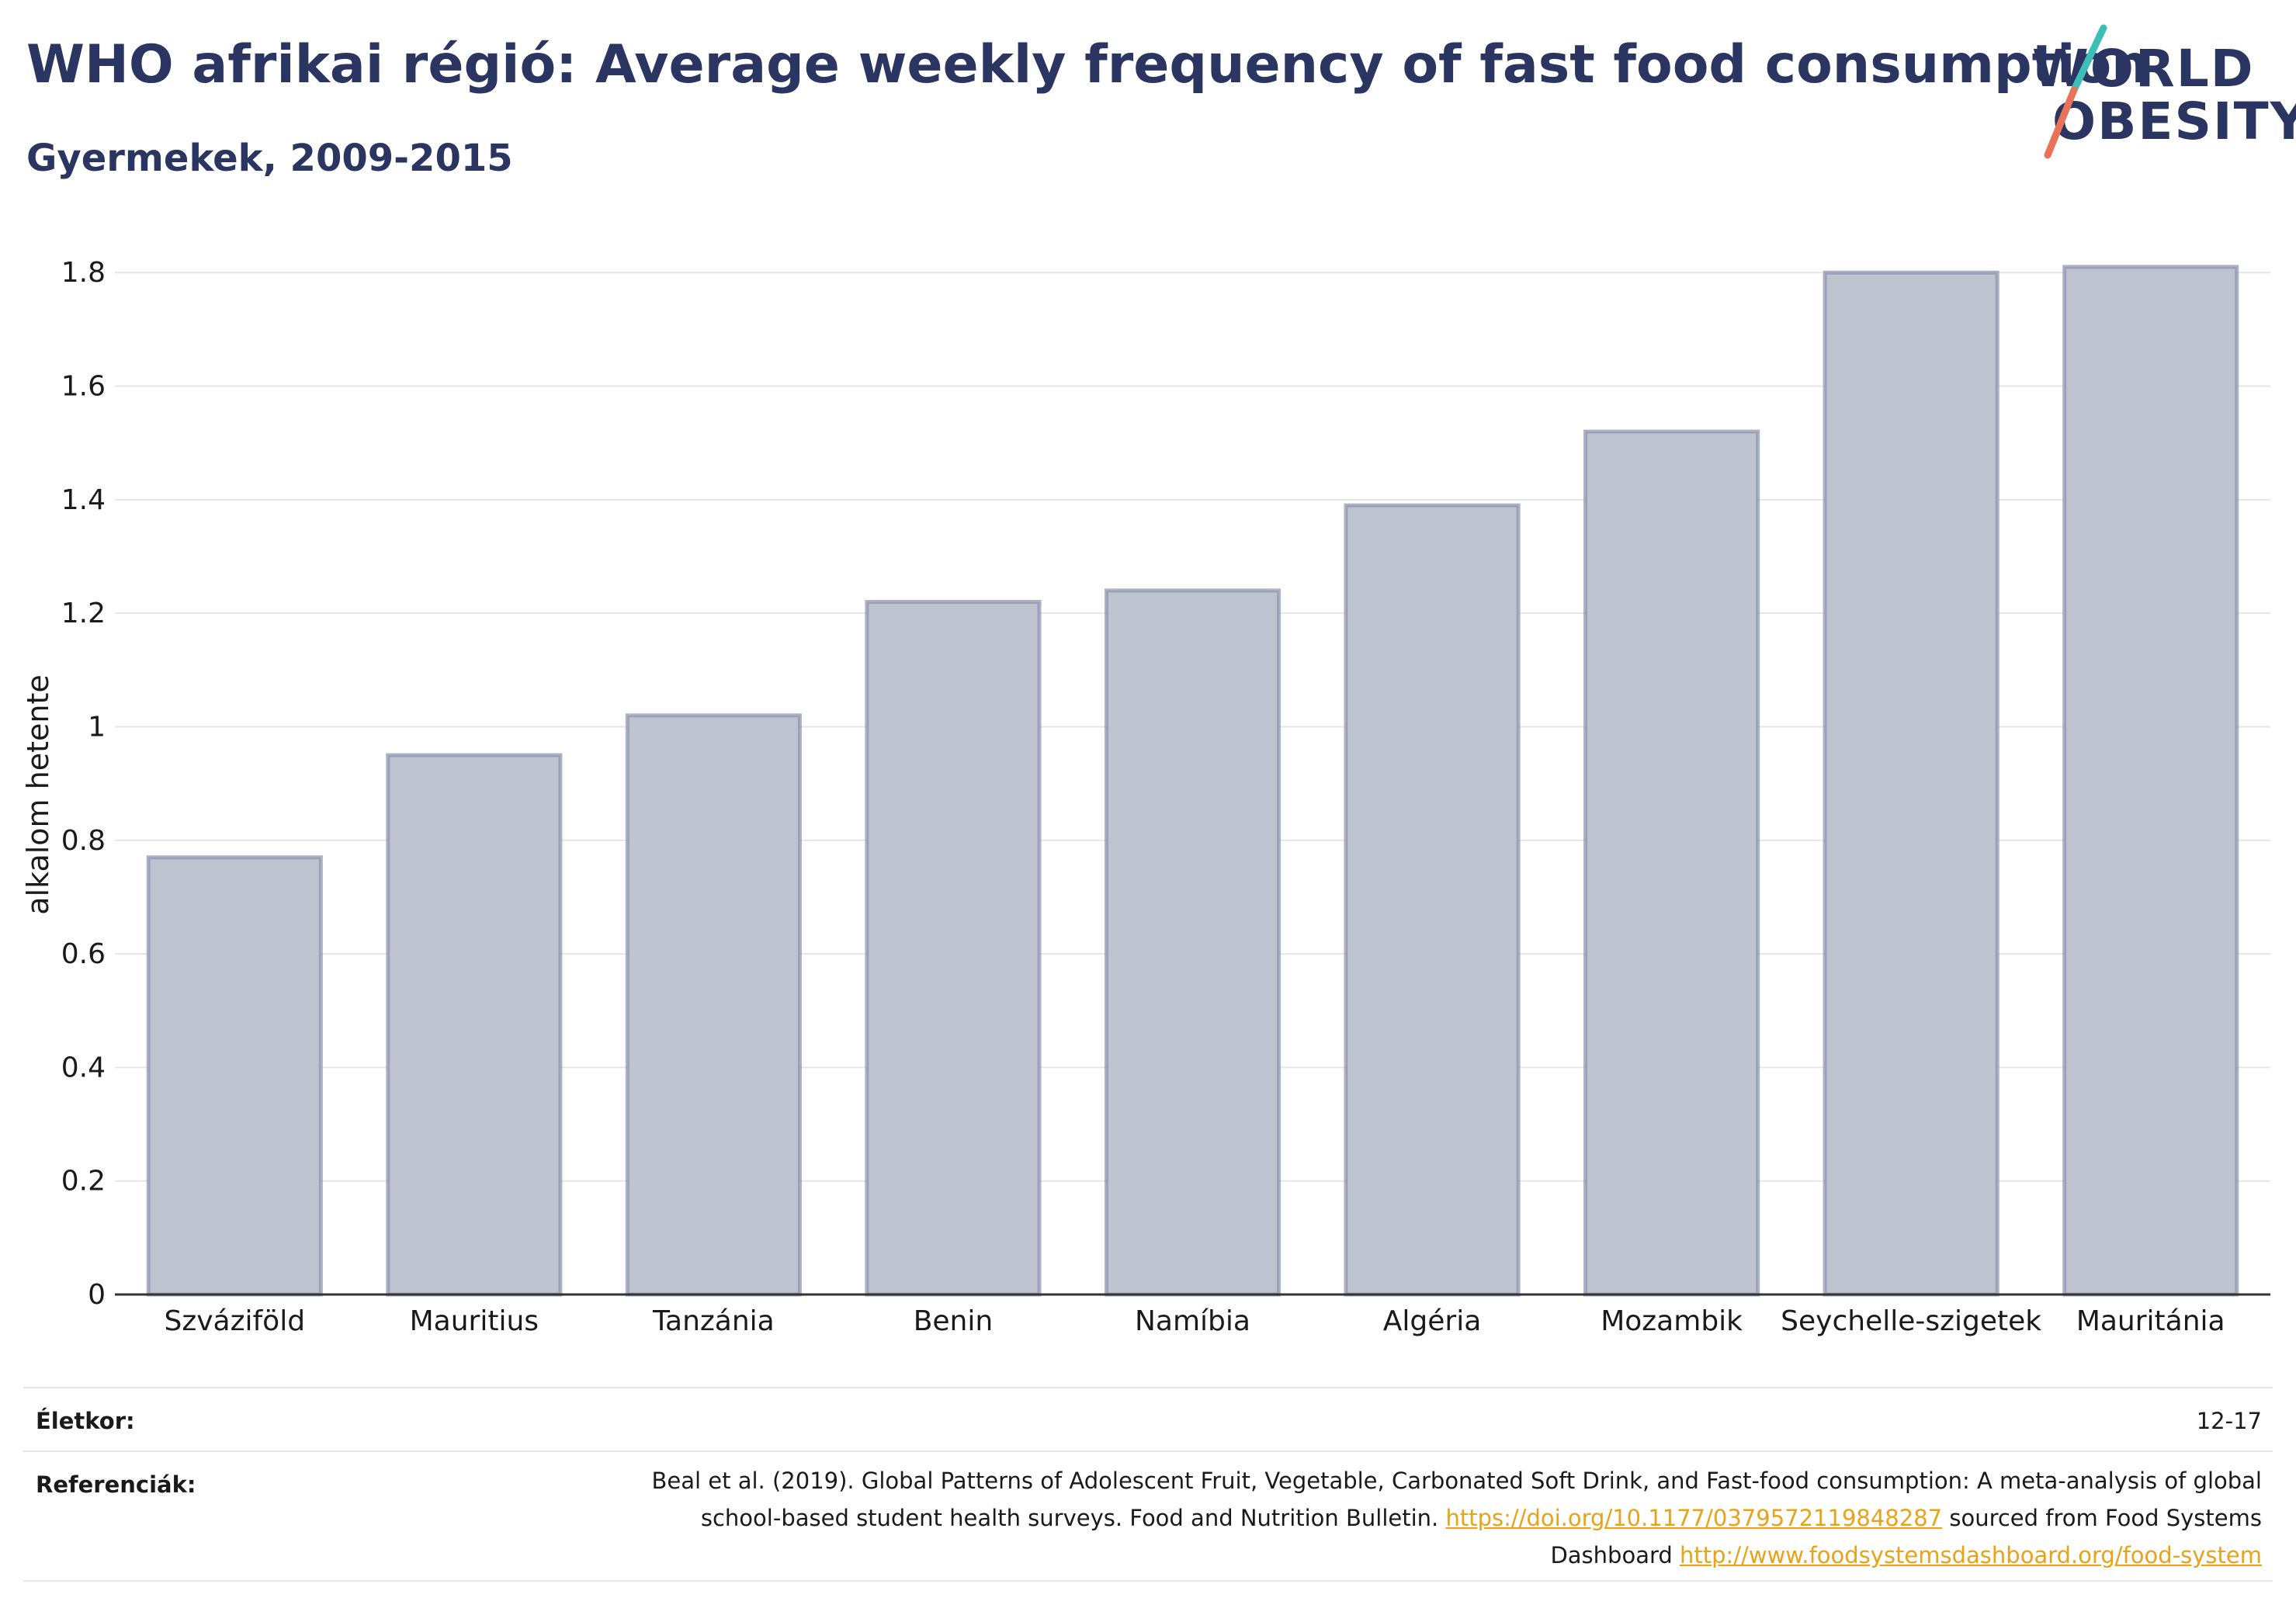 This screenshot has width=2296, height=1622. Describe the element at coordinates (83, 1067) in the screenshot. I see `y-tick-label: 0.4` at that location.